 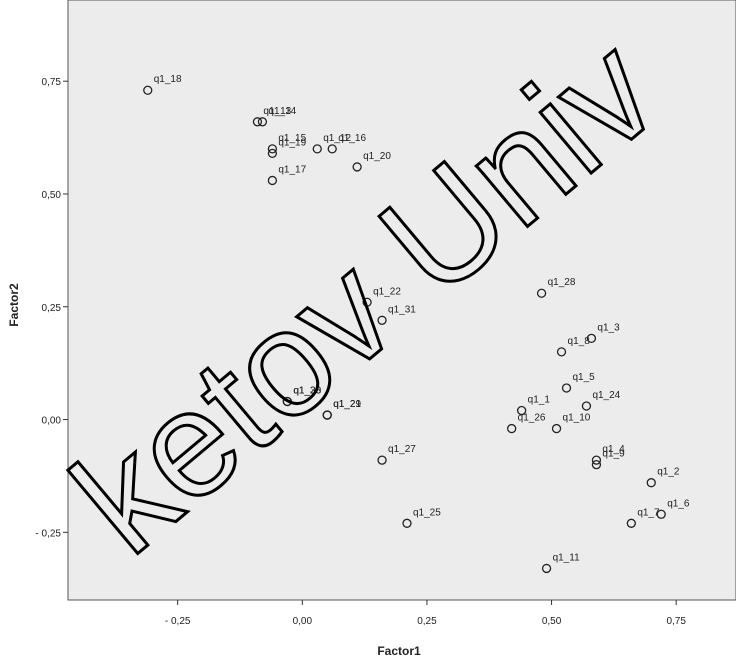 What do you see at coordinates (584, 377) in the screenshot?
I see `point-label: q1_5` at bounding box center [584, 377].